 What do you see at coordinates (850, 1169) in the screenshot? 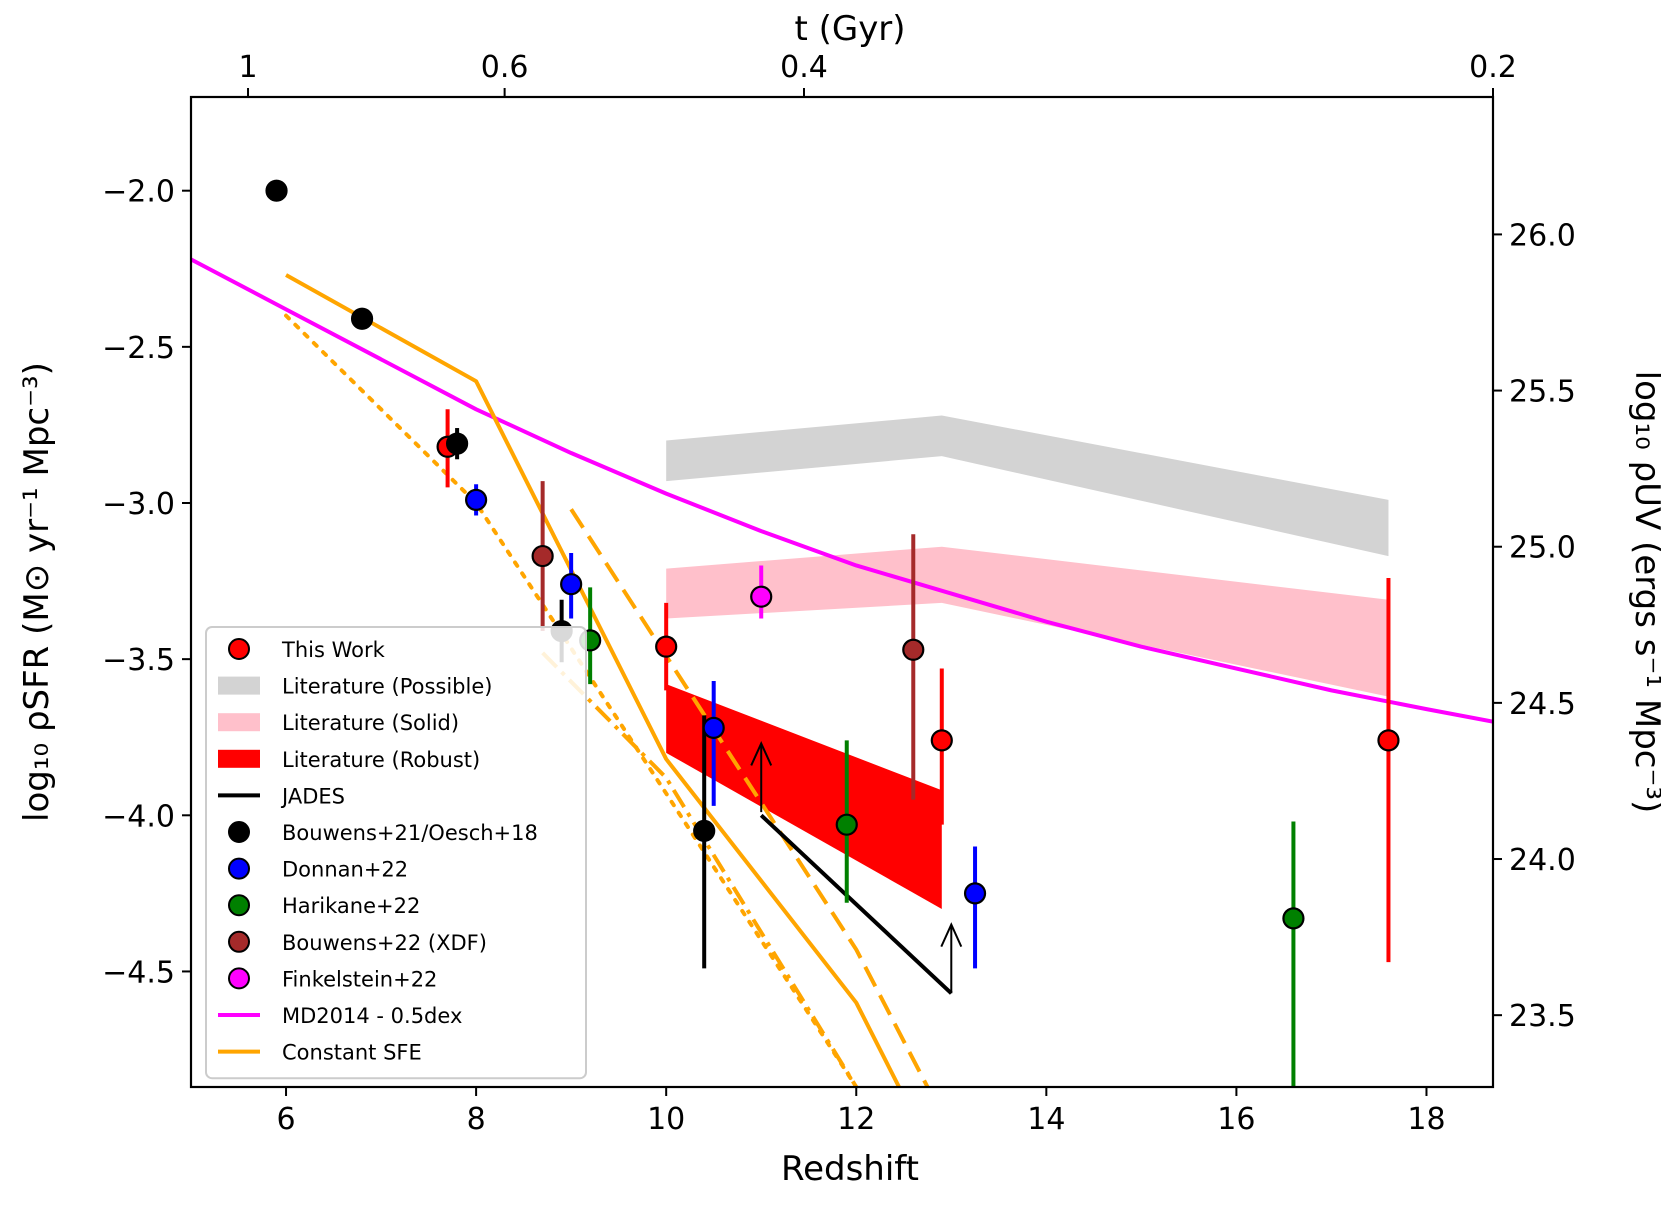
I see `x-axis-title: Redshift` at bounding box center [850, 1169].